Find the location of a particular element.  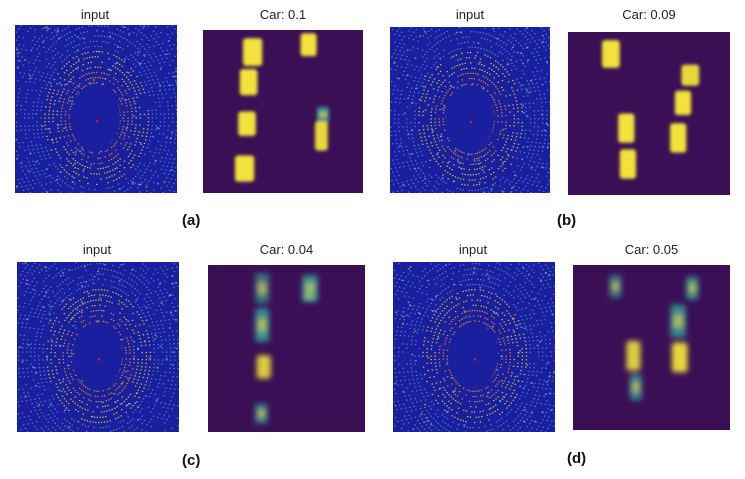

input-title-b: input is located at coordinates (470, 14).